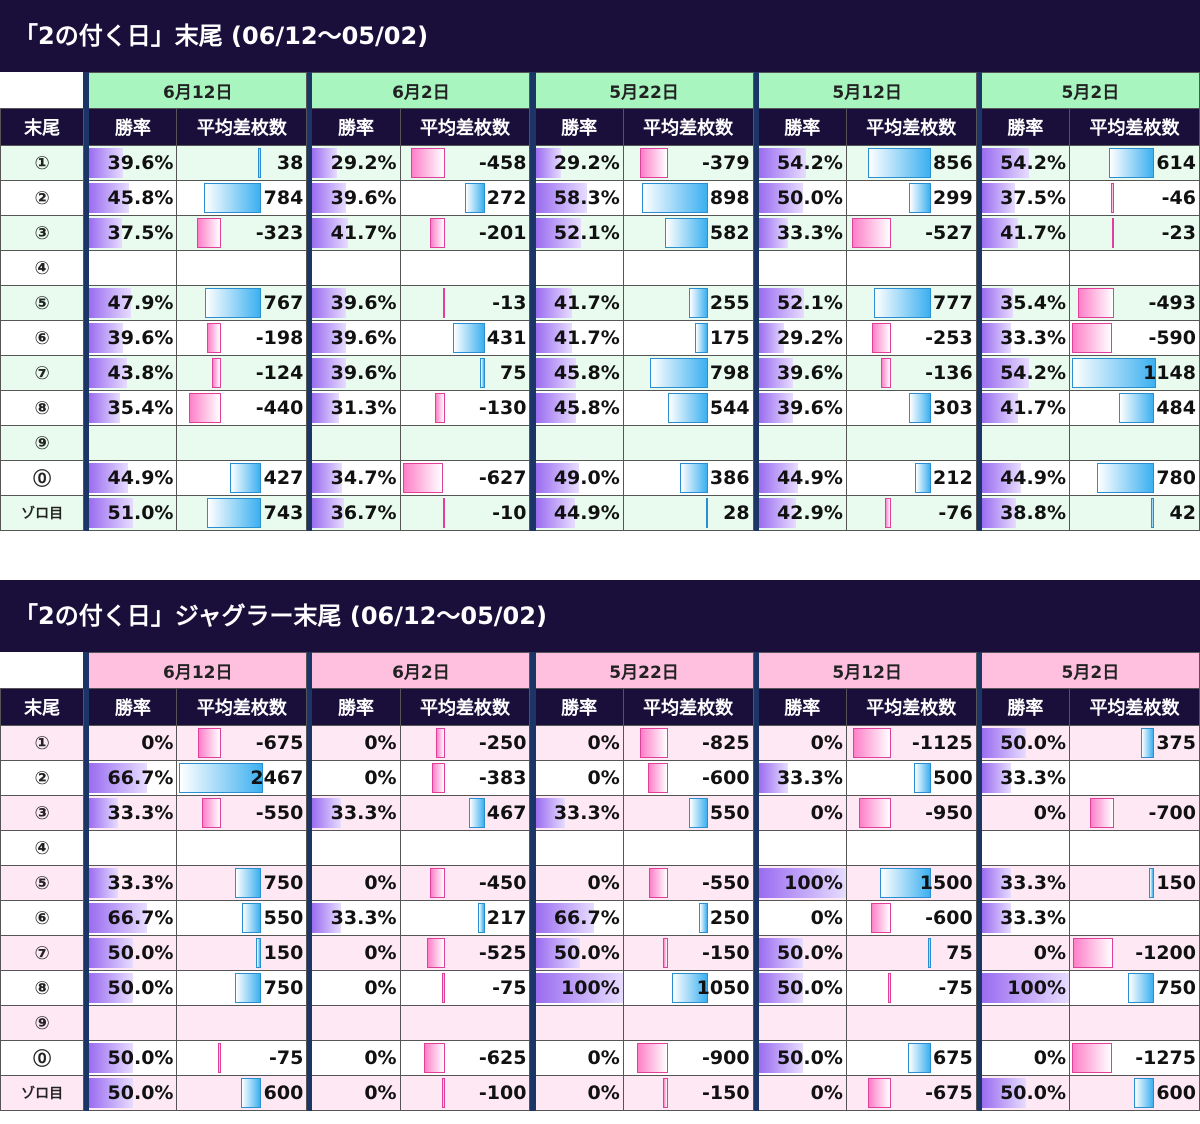  I want to click on avg-diff-cell: 1050, so click(688, 988).